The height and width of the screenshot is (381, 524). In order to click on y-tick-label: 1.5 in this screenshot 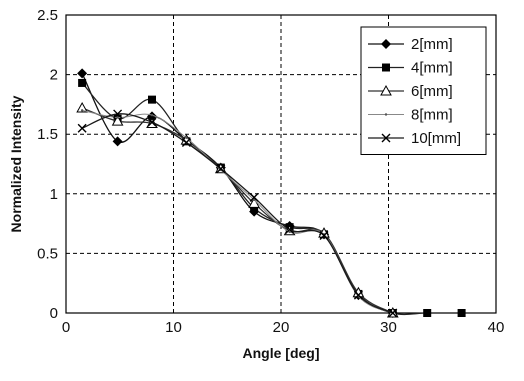, I will do `click(47, 134)`.